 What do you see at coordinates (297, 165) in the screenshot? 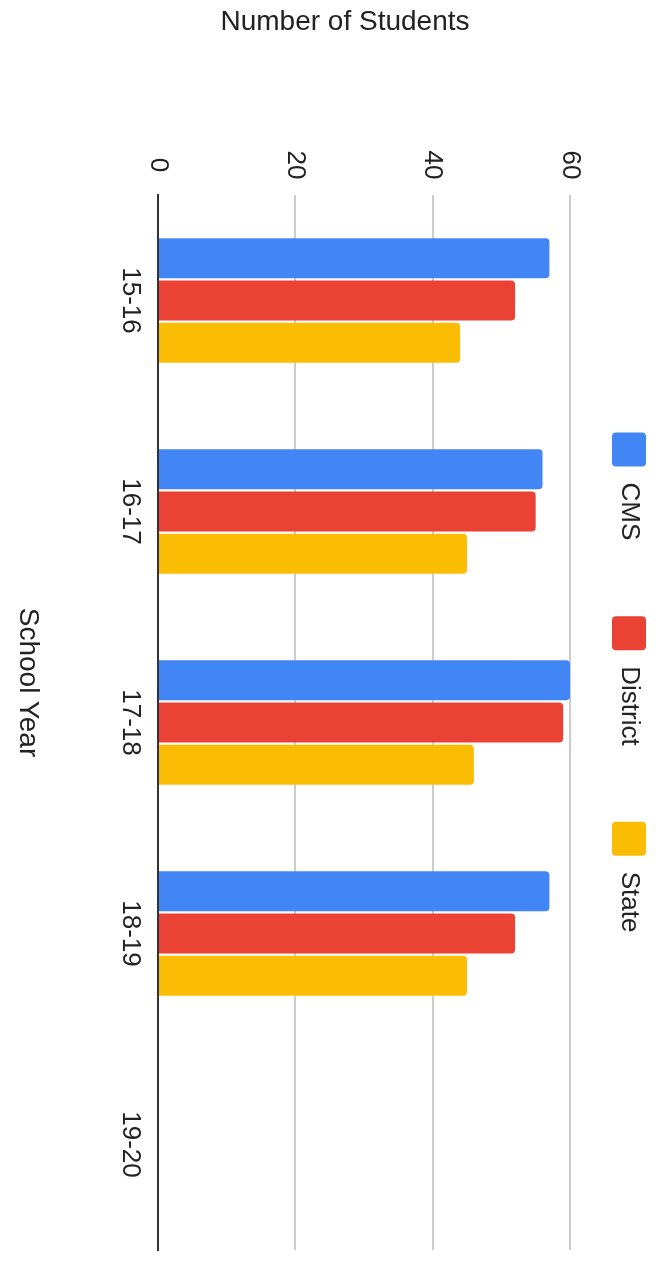
I see `x-tick-label: 20` at bounding box center [297, 165].